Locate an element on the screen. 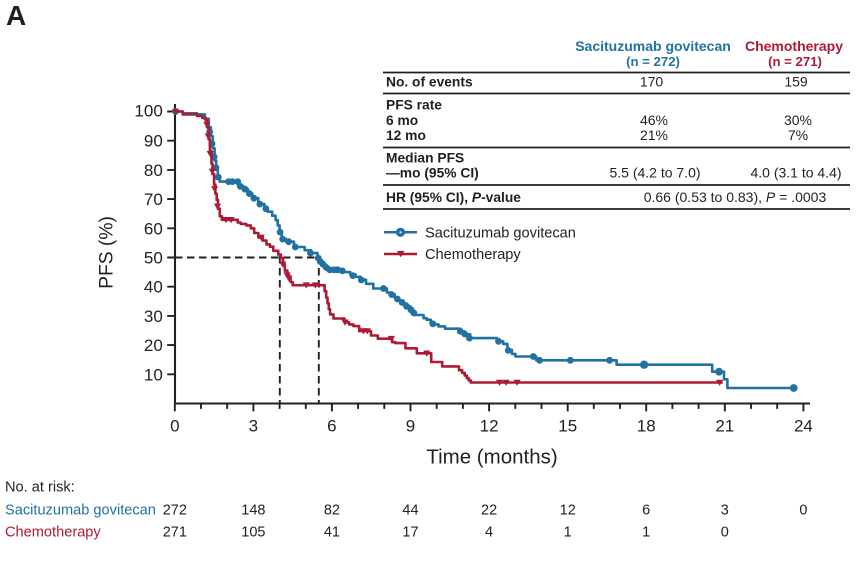 Image resolution: width=859 pixels, height=568 pixels. svg-text: 70 is located at coordinates (153, 199).